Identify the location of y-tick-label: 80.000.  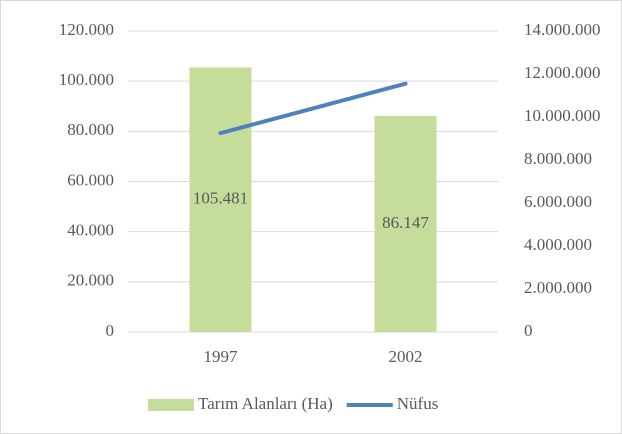
(90, 129).